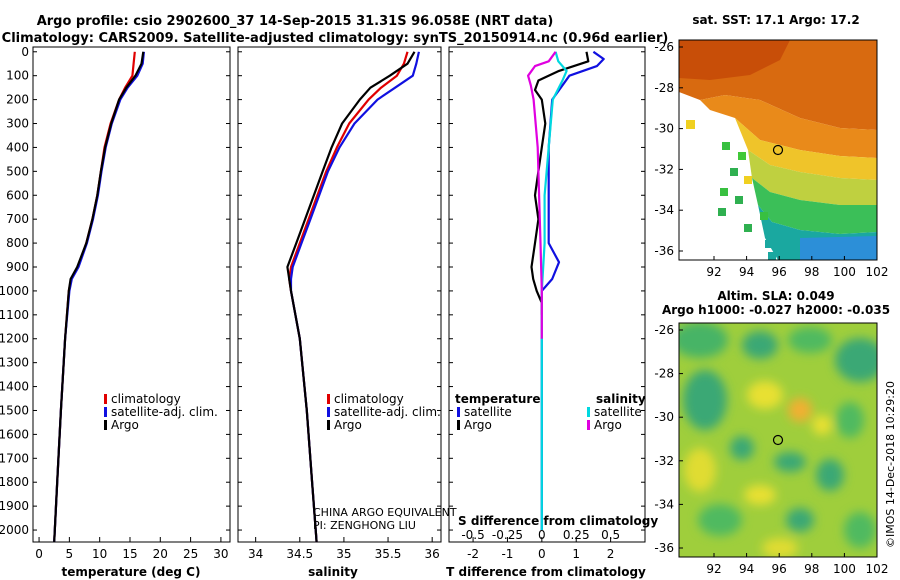  I want to click on argo-location-marker, so click(778, 150).